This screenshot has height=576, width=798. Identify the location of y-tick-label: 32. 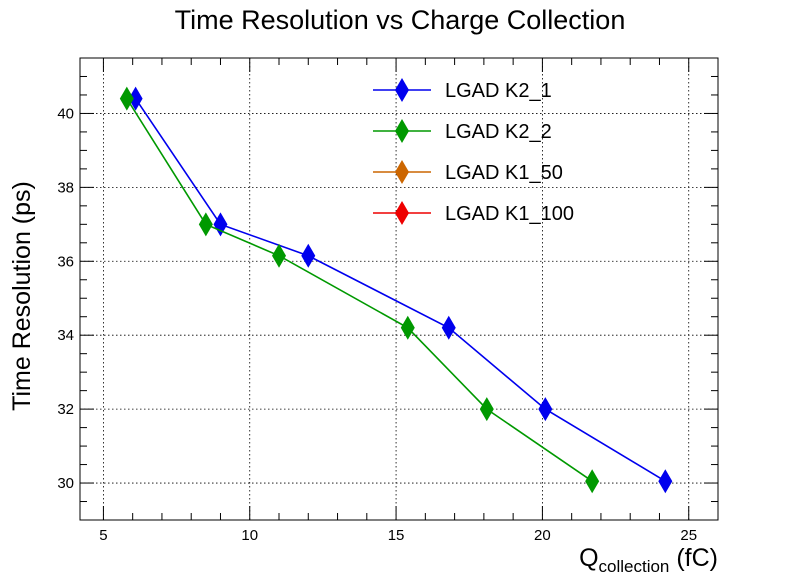
(65, 409).